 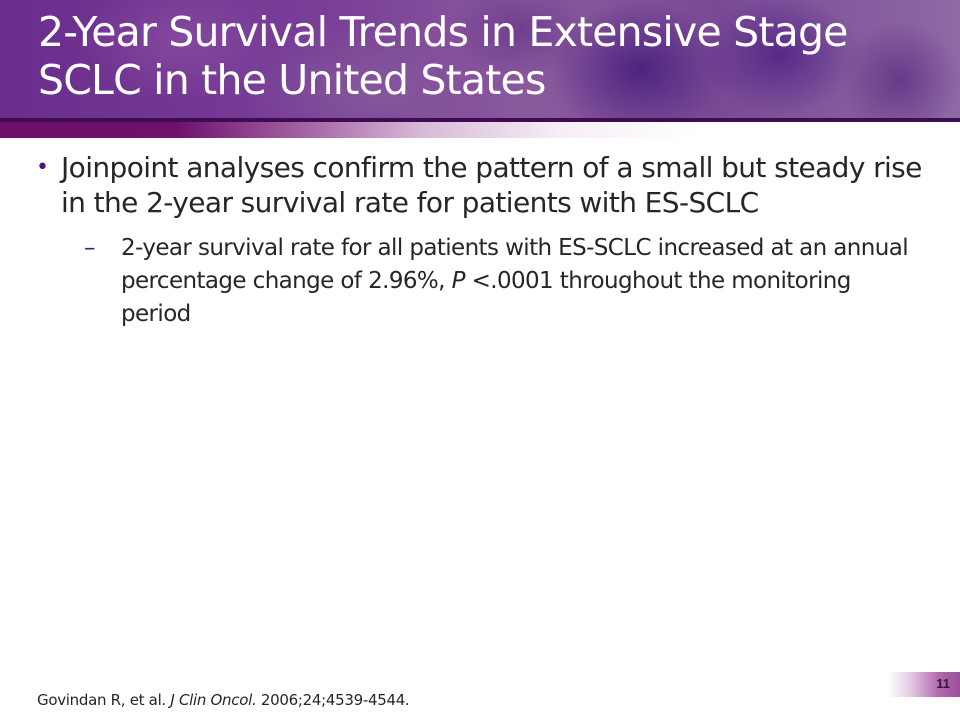 What do you see at coordinates (90, 248) in the screenshot?
I see `dash-icon: –` at bounding box center [90, 248].